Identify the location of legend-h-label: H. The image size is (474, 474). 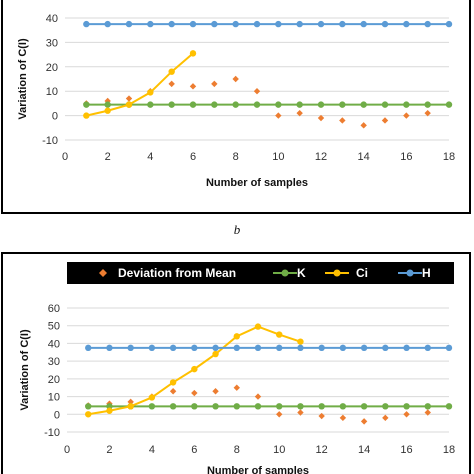
(426, 273).